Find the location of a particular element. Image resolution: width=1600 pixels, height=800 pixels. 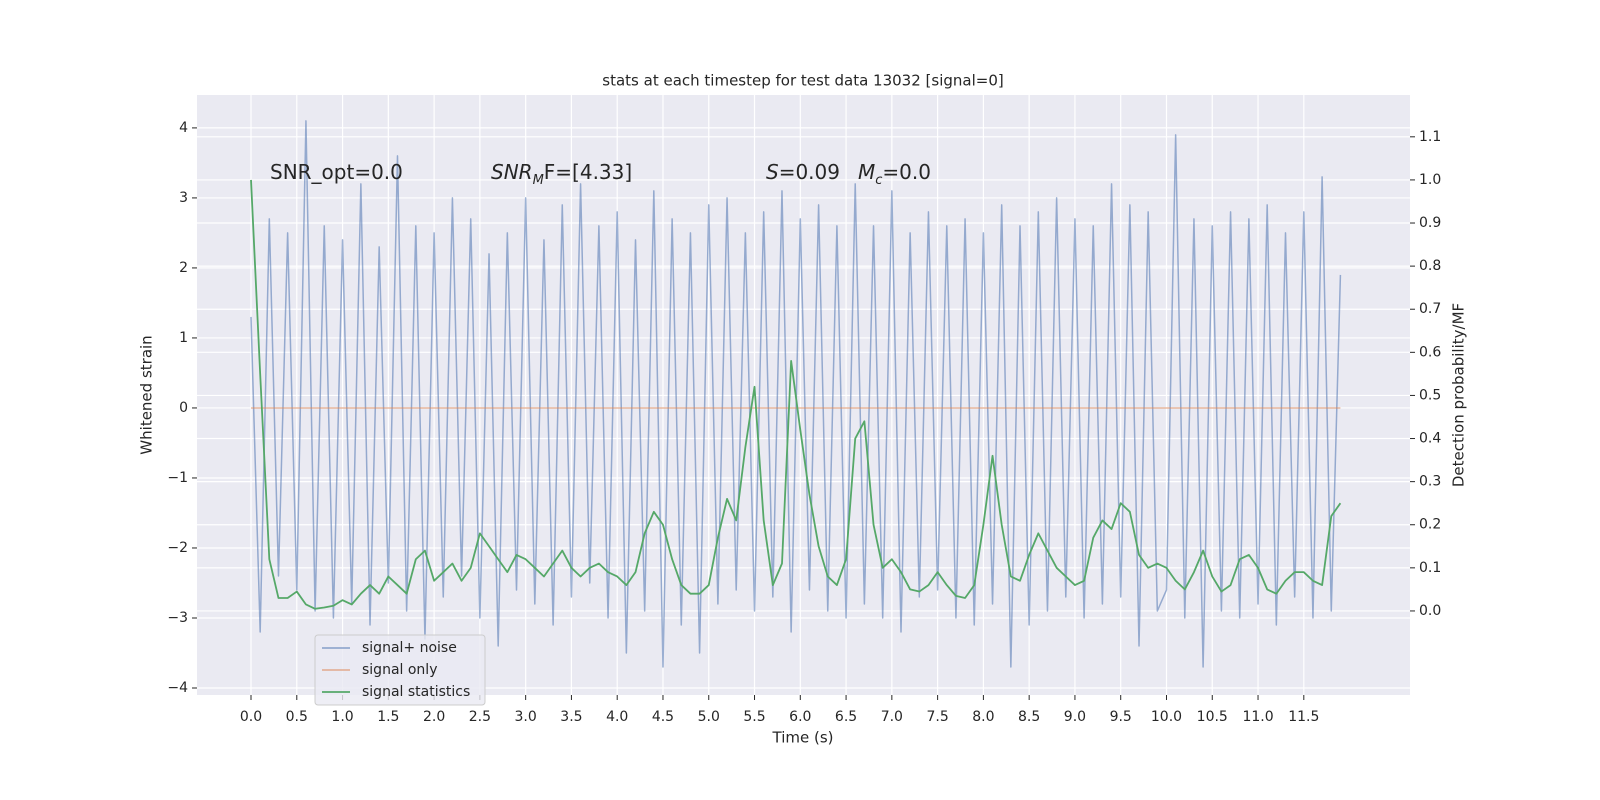

x-tick-label: 9.0 is located at coordinates (1075, 717).